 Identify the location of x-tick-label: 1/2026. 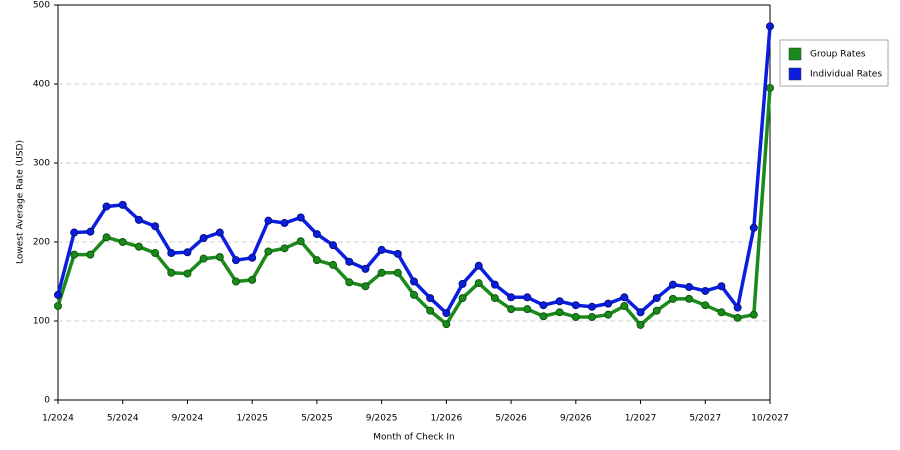
(447, 419).